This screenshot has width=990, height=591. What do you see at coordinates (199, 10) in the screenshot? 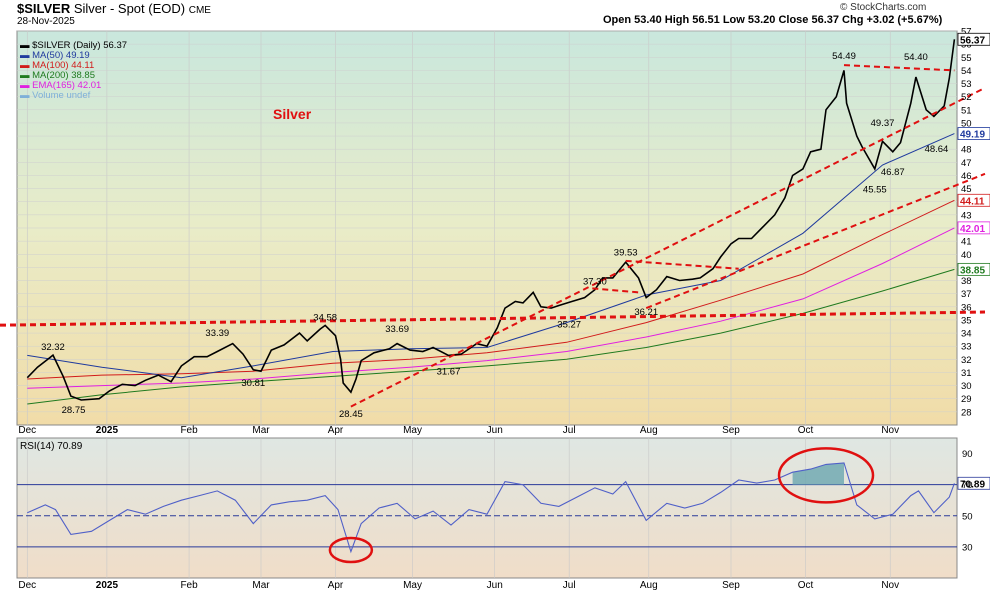
I see `exchange: CME` at bounding box center [199, 10].